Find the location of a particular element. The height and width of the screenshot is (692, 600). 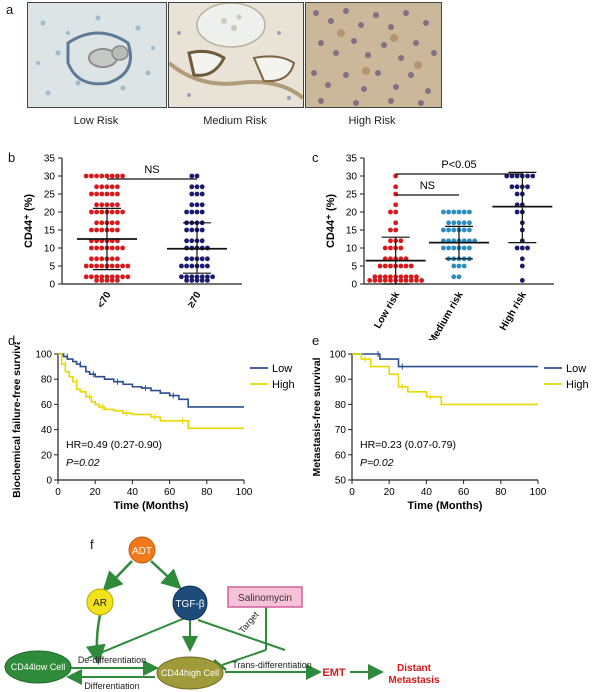

y-tick-label: 5 is located at coordinates (354, 267).